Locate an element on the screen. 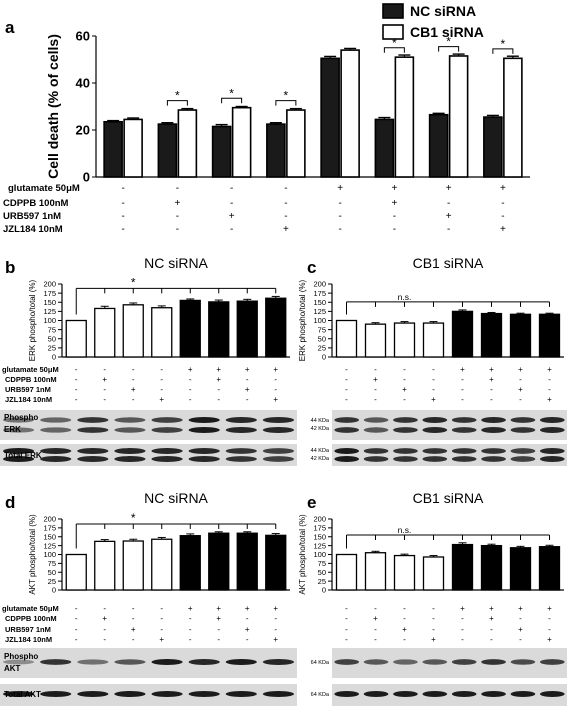 The image size is (567, 709). panel-title: NC siRNA is located at coordinates (176, 263).